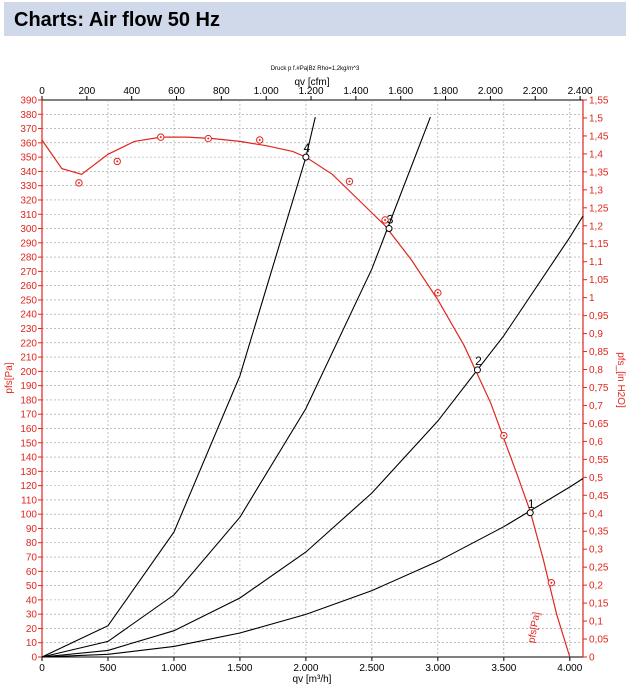 This screenshot has height=686, width=630. What do you see at coordinates (32, 529) in the screenshot?
I see `y-left-tick-label: 90` at bounding box center [32, 529].